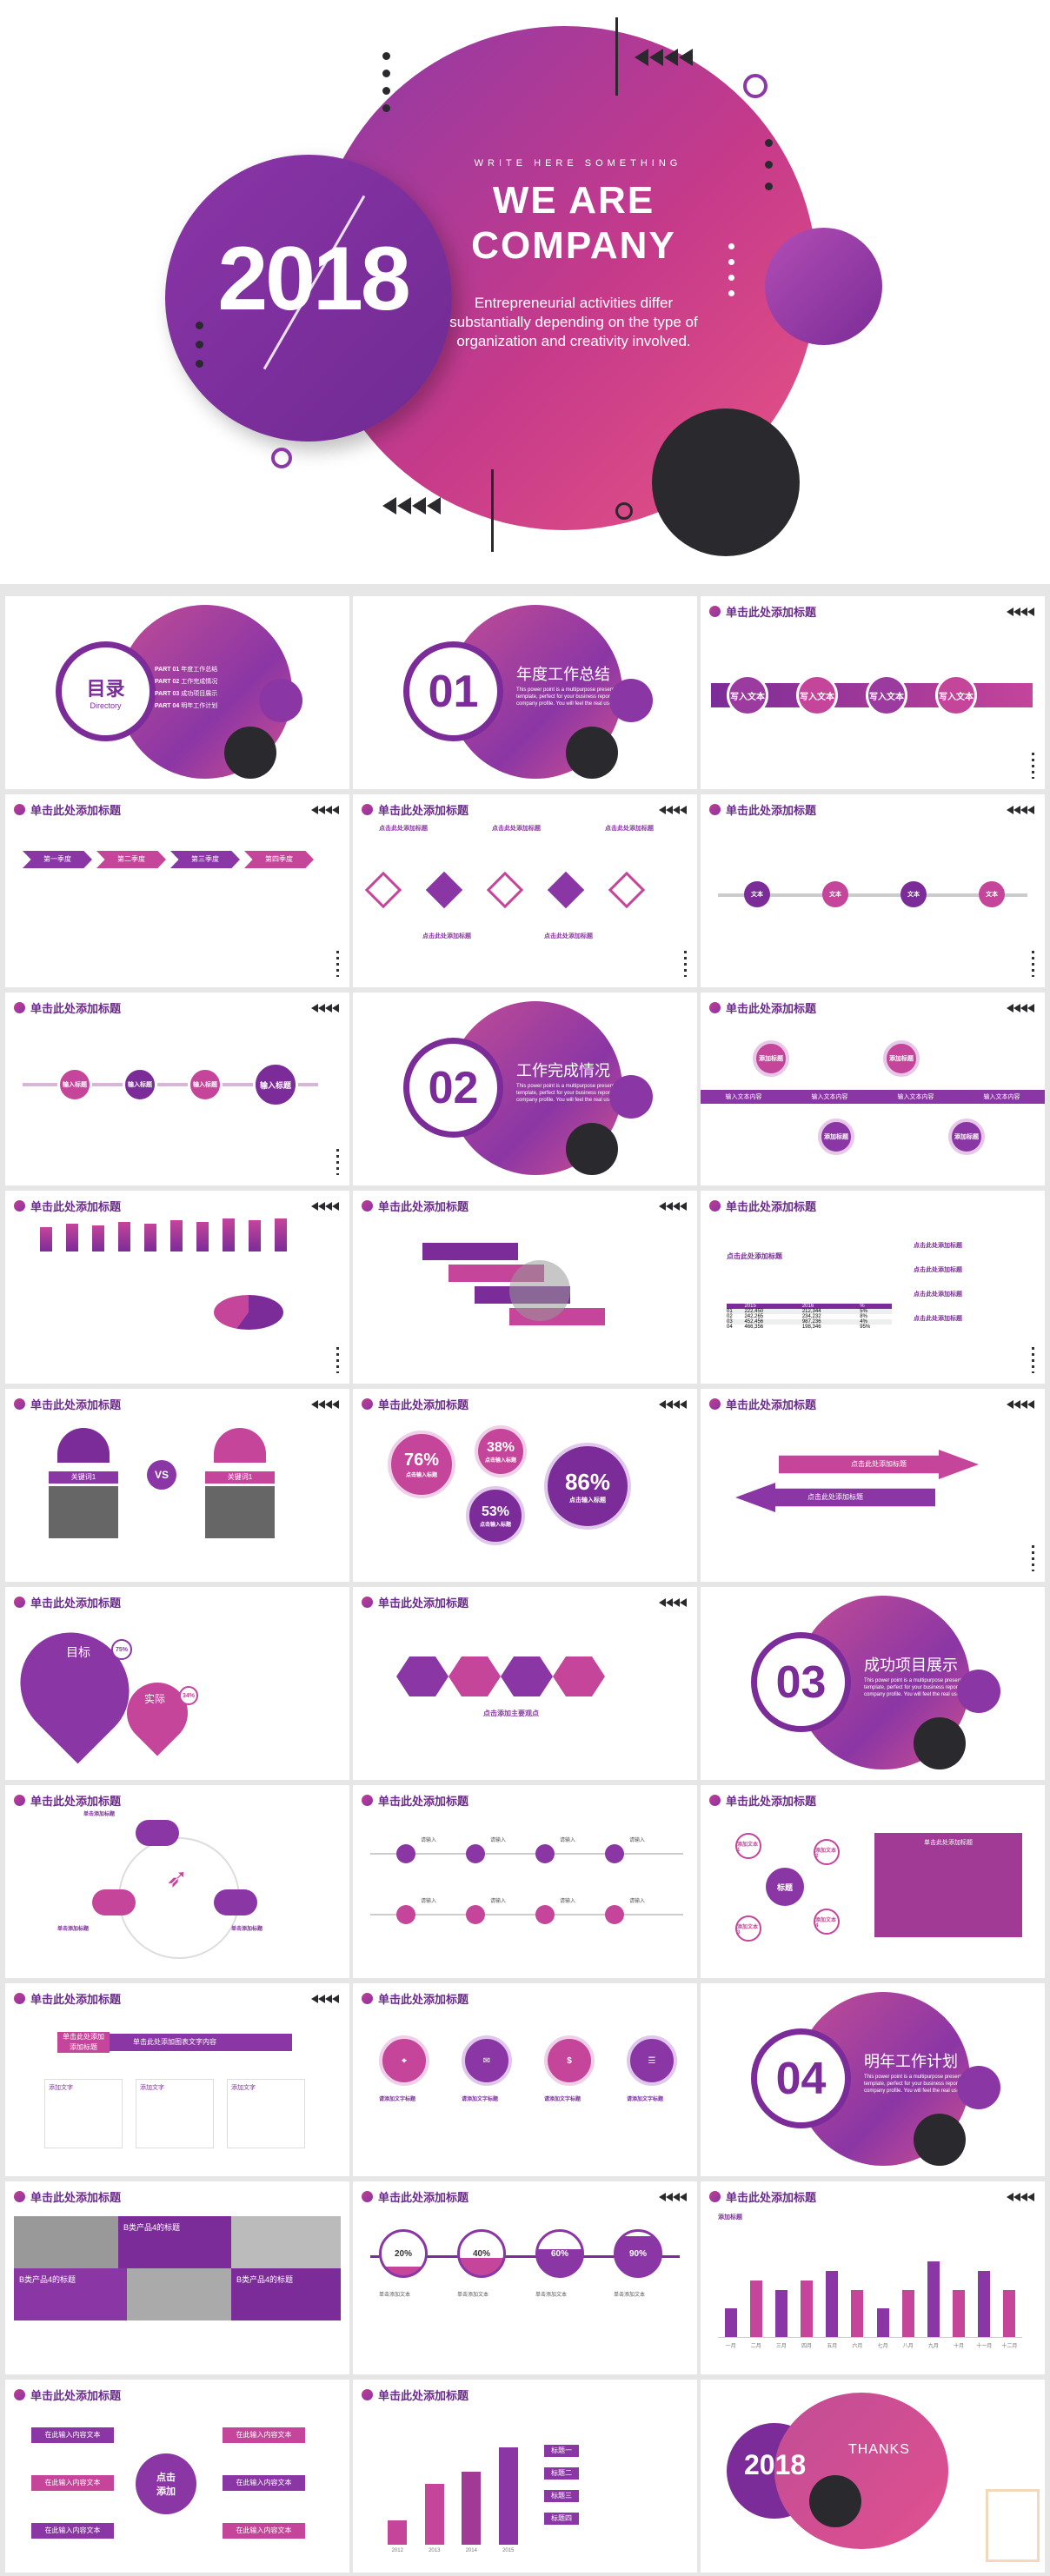 This screenshot has height=2576, width=1050. I want to click on slide-double-arrow: 单击此处添加标题 点击此处添加标题 点击此处添加标题, so click(873, 1485).